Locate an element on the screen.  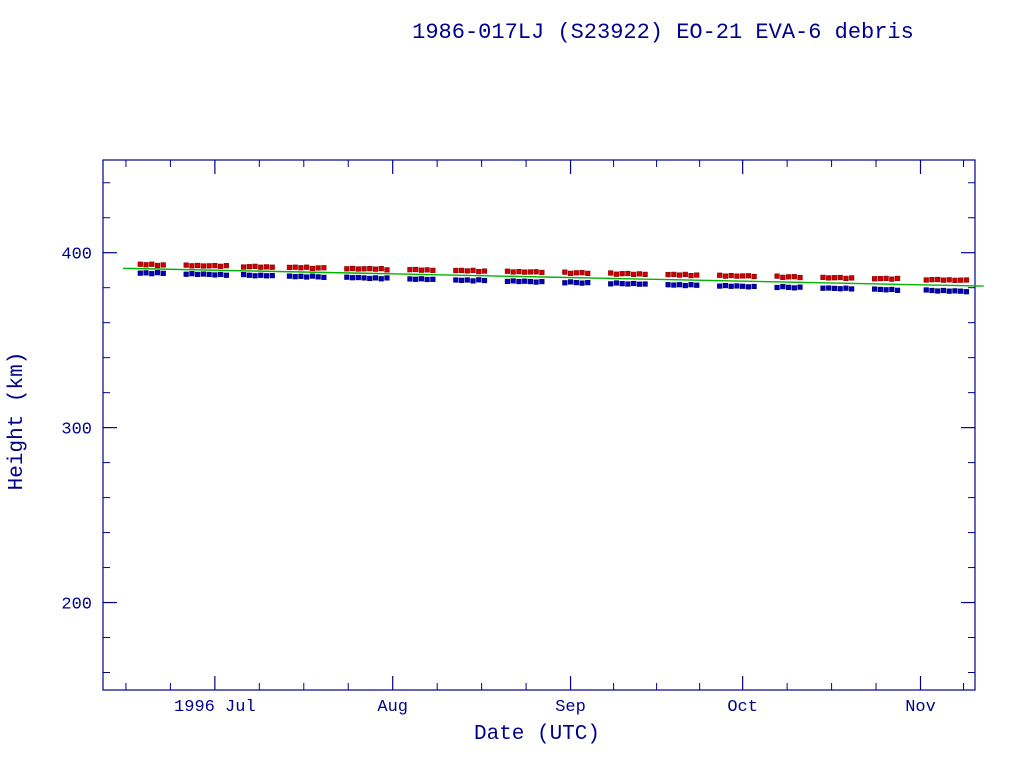
y-tick-label: 200 is located at coordinates (76, 605).